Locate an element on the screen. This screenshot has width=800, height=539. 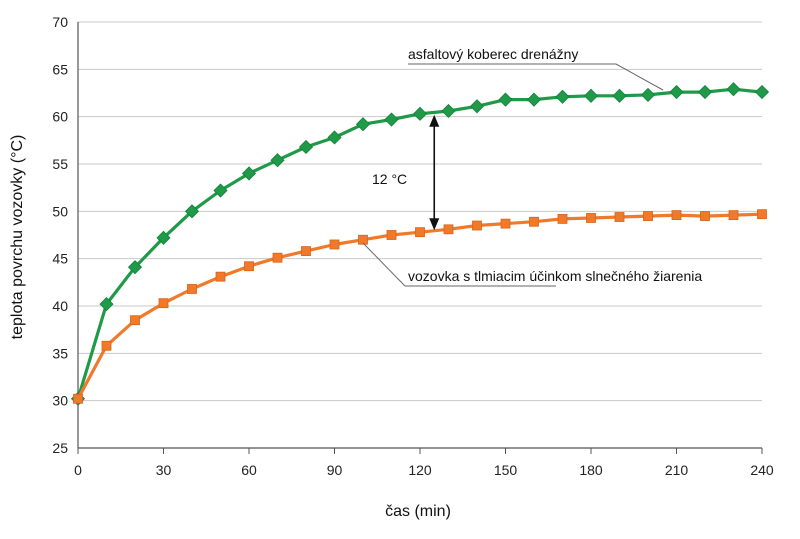
data-point-s1-x60 is located at coordinates (249, 266).